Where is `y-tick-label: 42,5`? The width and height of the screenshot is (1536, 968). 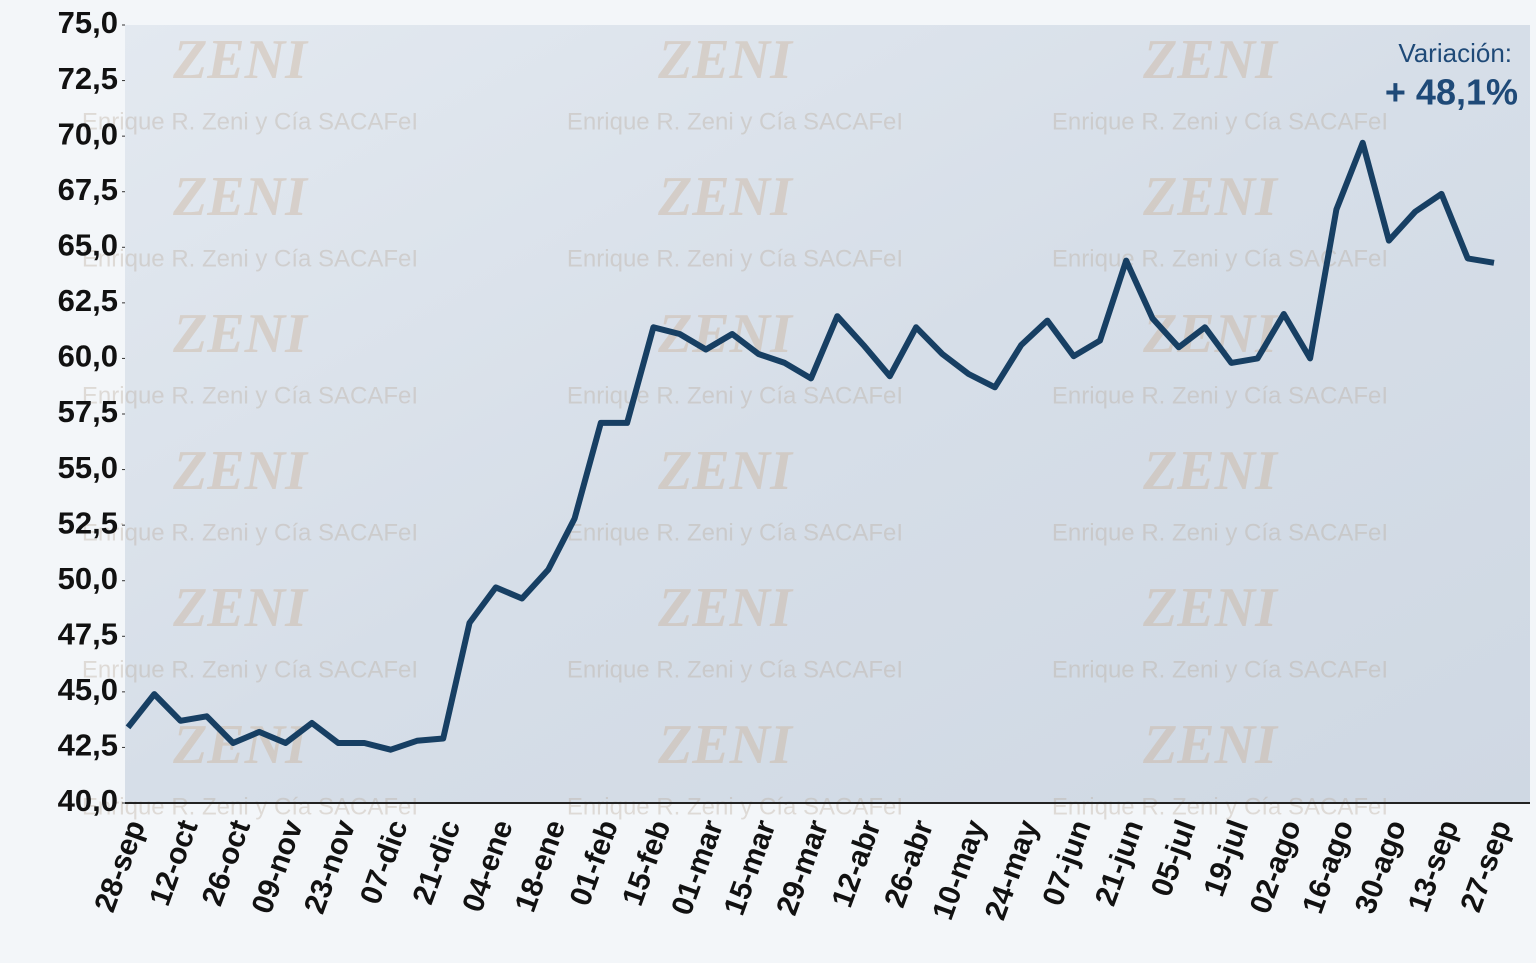 y-tick-label: 42,5 is located at coordinates (88, 745).